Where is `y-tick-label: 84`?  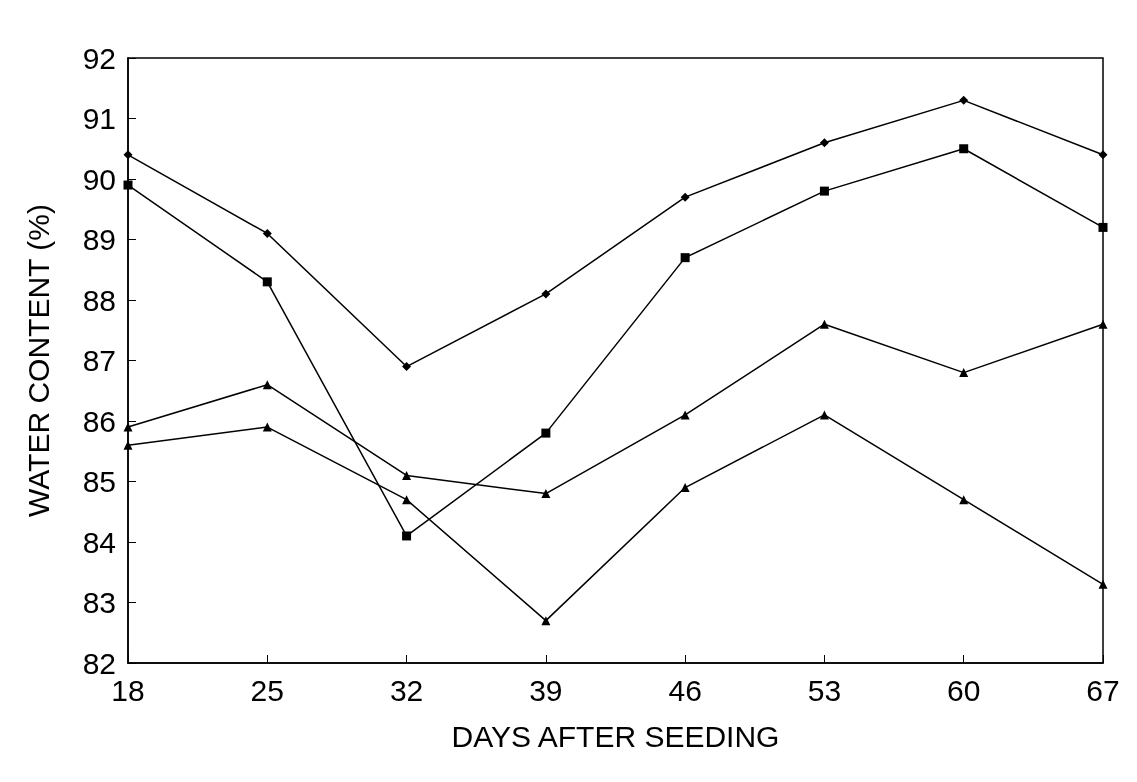
y-tick-label: 84 is located at coordinates (99, 542).